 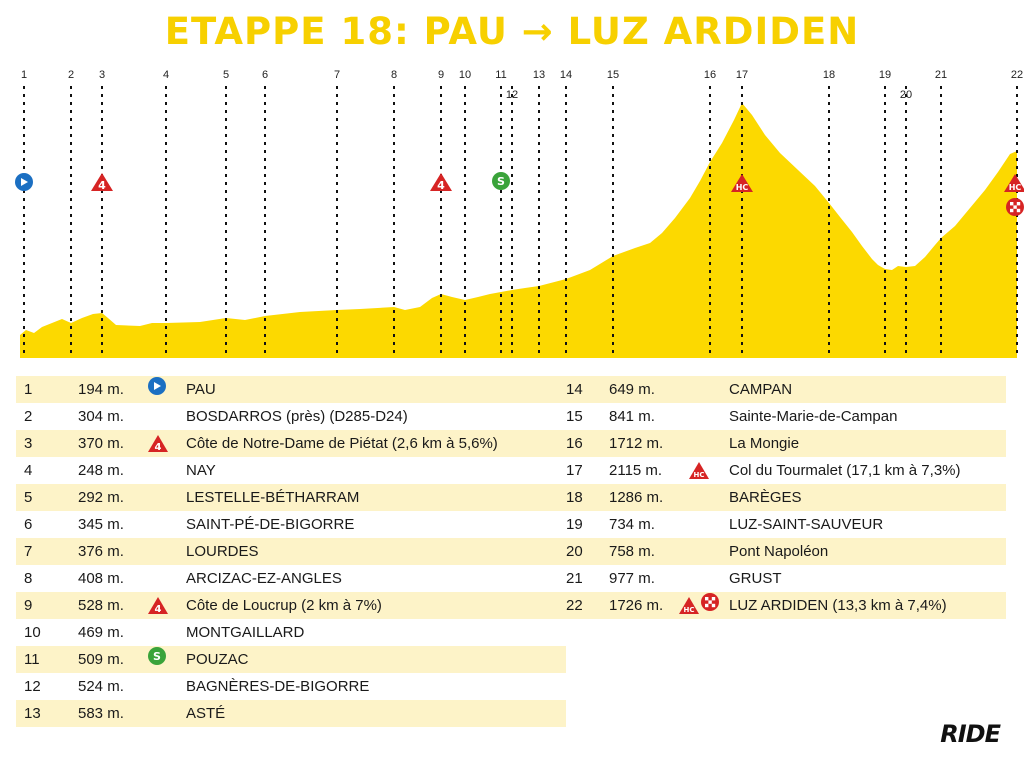 What do you see at coordinates (291, 389) in the screenshot?
I see `waypoint-row: 1 194 m. PAU` at bounding box center [291, 389].